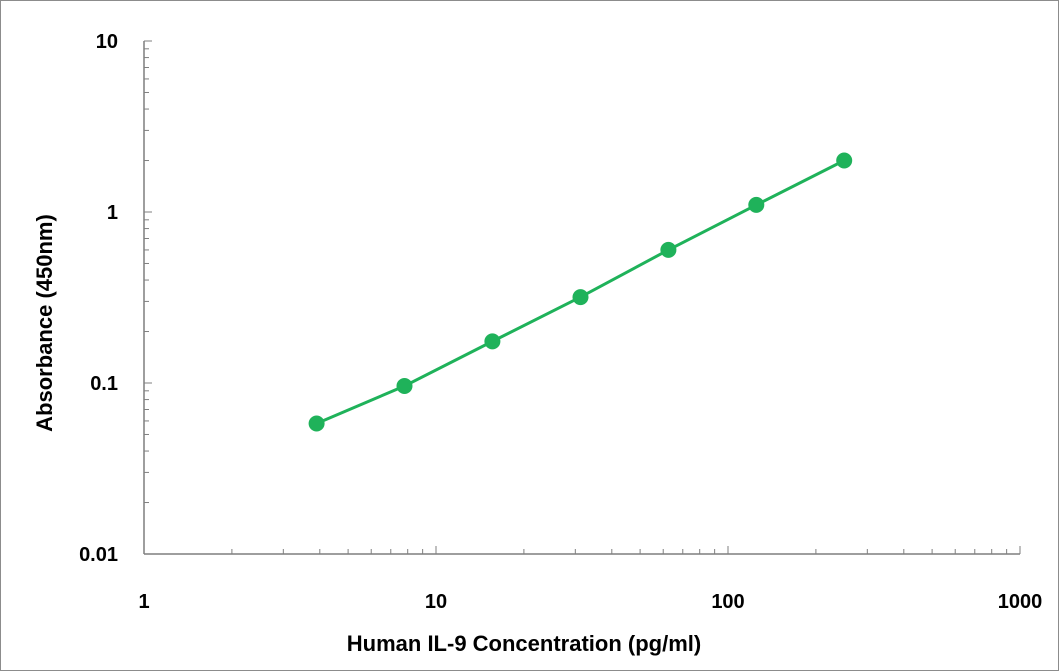 This screenshot has width=1059, height=672. I want to click on y-tick-label: 10, so click(107, 42).